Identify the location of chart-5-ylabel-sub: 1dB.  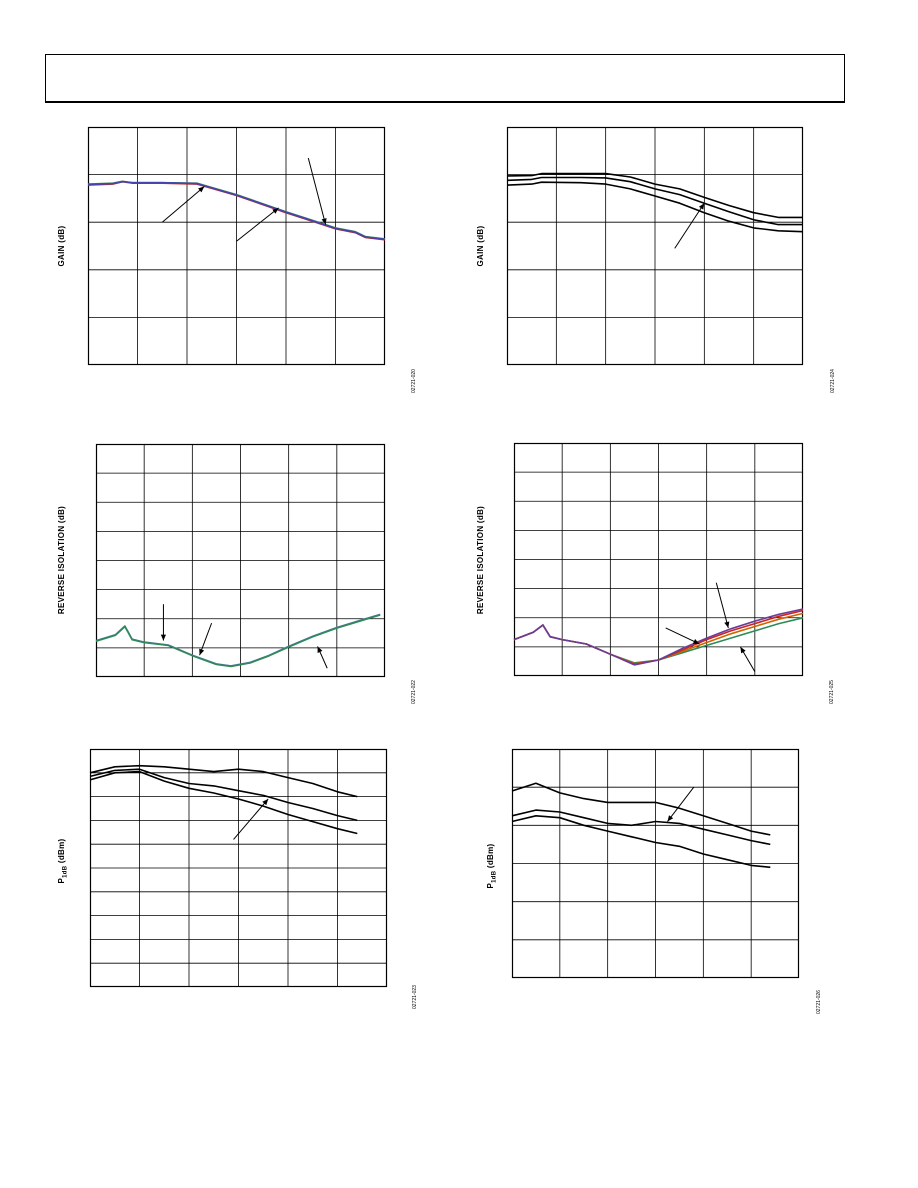
(65, 871).